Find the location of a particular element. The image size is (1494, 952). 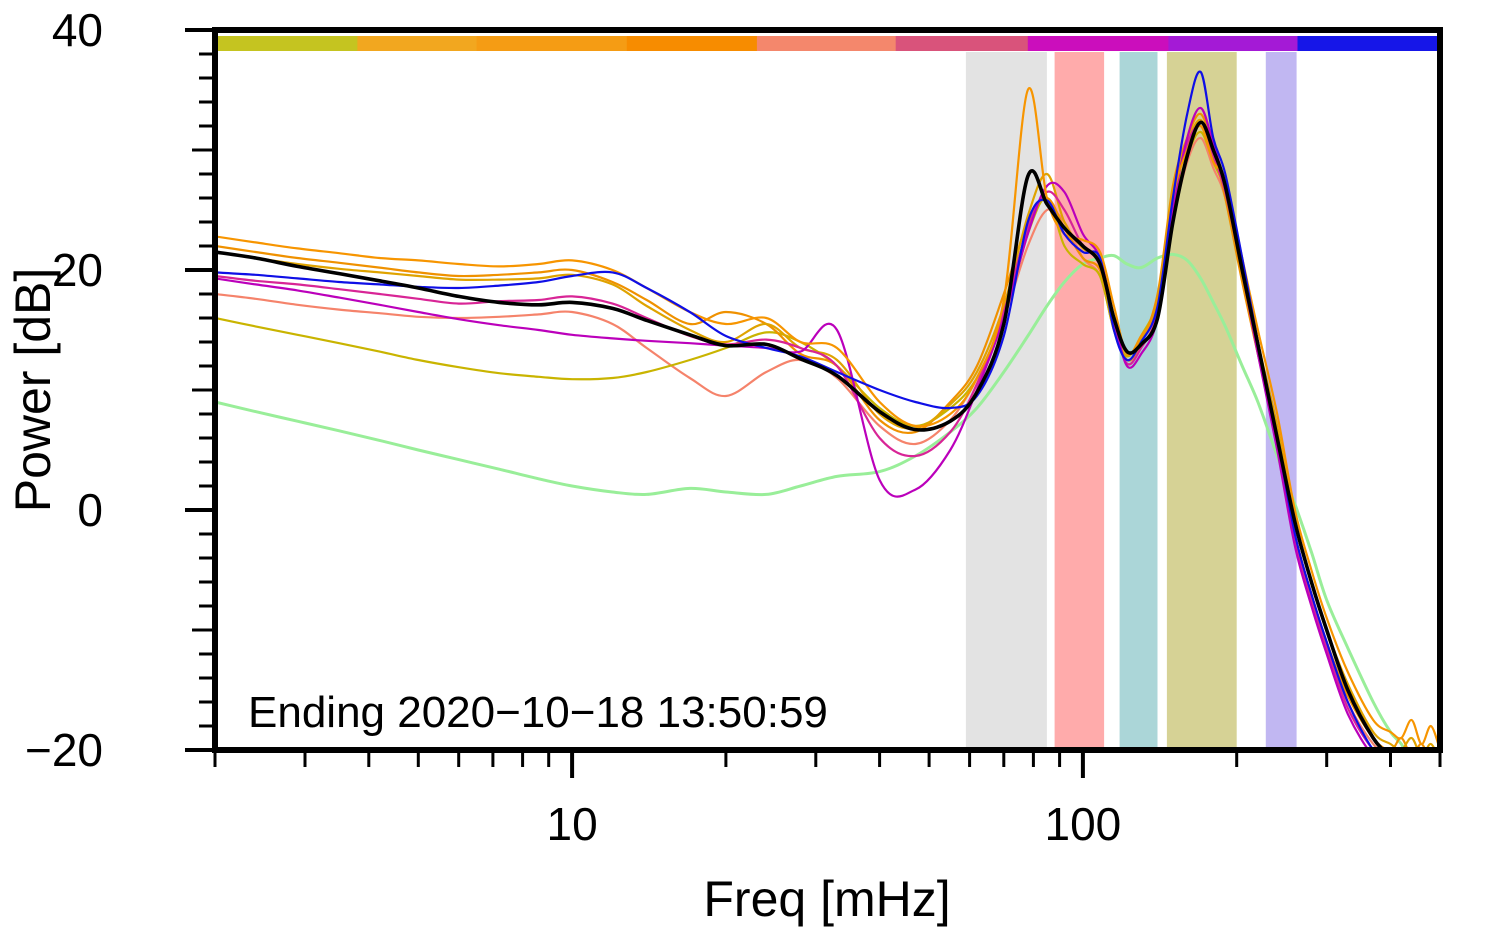

y-tick-label: 0 is located at coordinates (90, 510).